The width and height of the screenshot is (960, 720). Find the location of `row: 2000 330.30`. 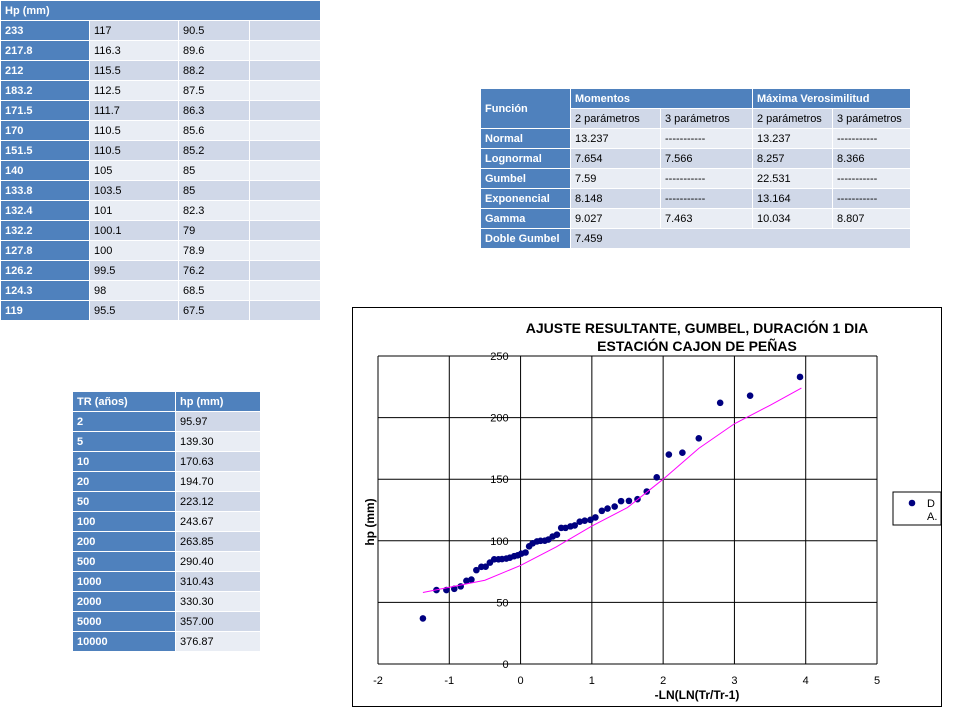

row: 2000 330.30 is located at coordinates (166, 601).